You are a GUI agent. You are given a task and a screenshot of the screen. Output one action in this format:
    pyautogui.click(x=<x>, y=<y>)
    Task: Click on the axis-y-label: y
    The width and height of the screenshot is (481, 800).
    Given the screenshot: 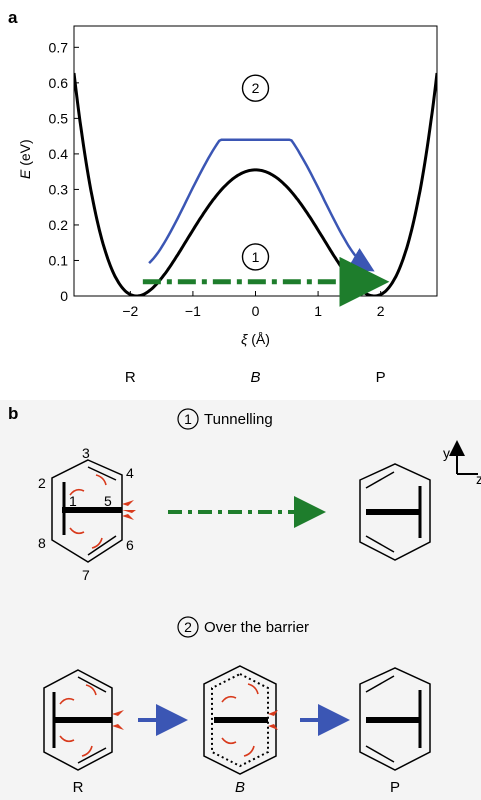 What is the action you would take?
    pyautogui.click(x=446, y=453)
    